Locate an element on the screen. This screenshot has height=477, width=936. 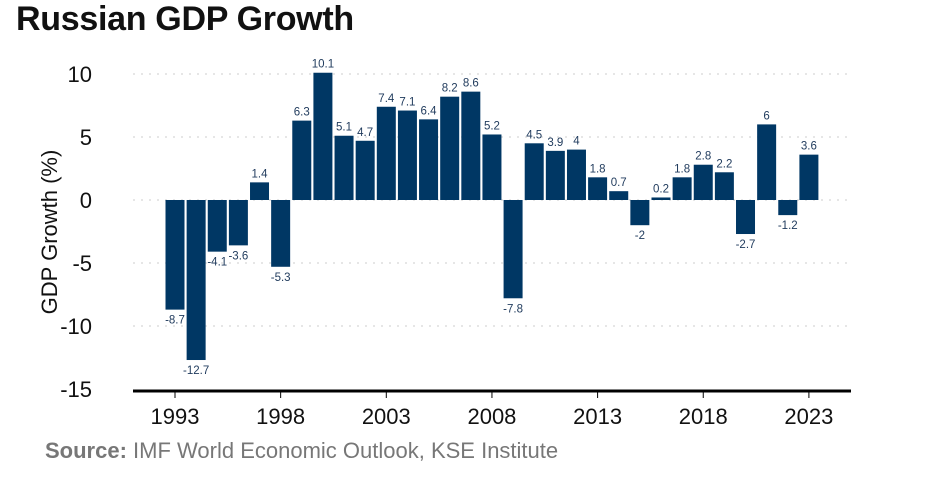
bar-2020 is located at coordinates (746, 217).